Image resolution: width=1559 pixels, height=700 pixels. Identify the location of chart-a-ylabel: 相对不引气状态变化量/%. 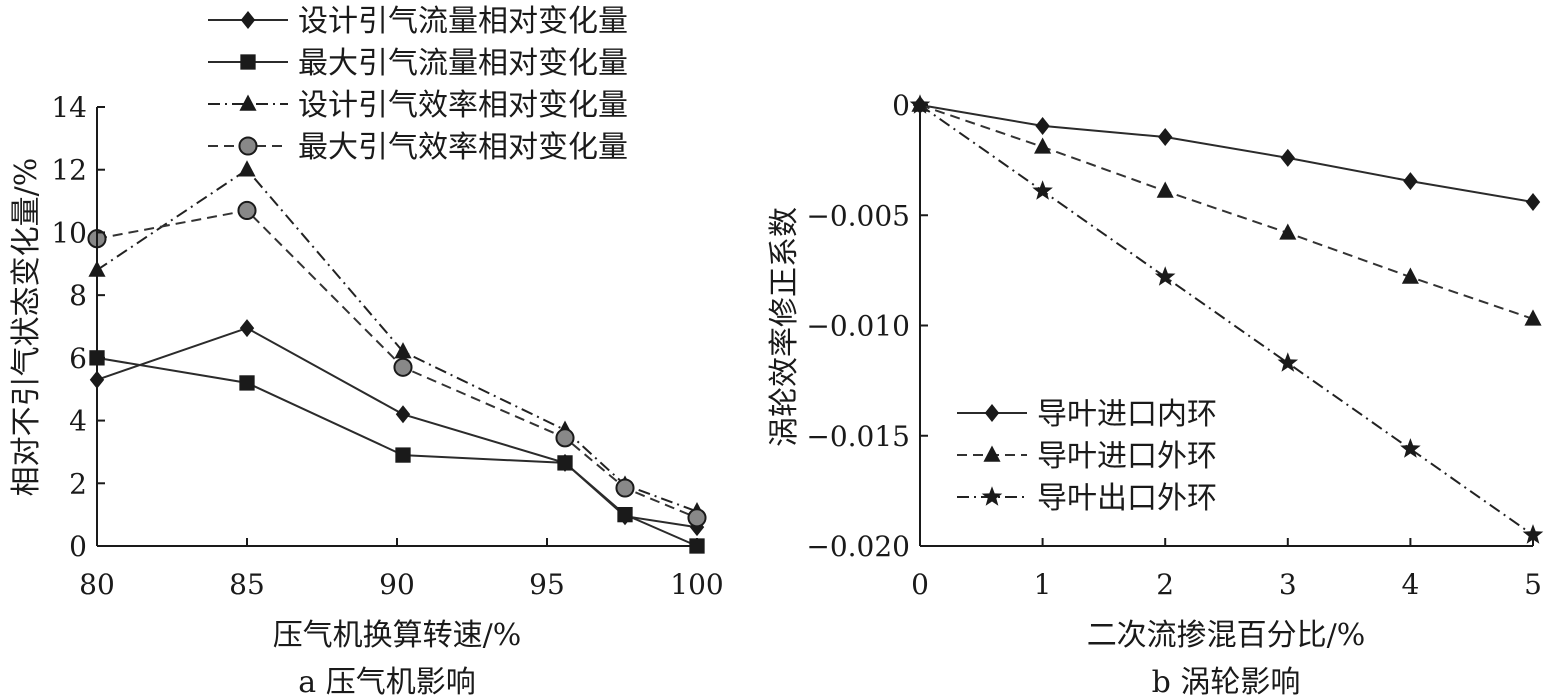
(26, 327).